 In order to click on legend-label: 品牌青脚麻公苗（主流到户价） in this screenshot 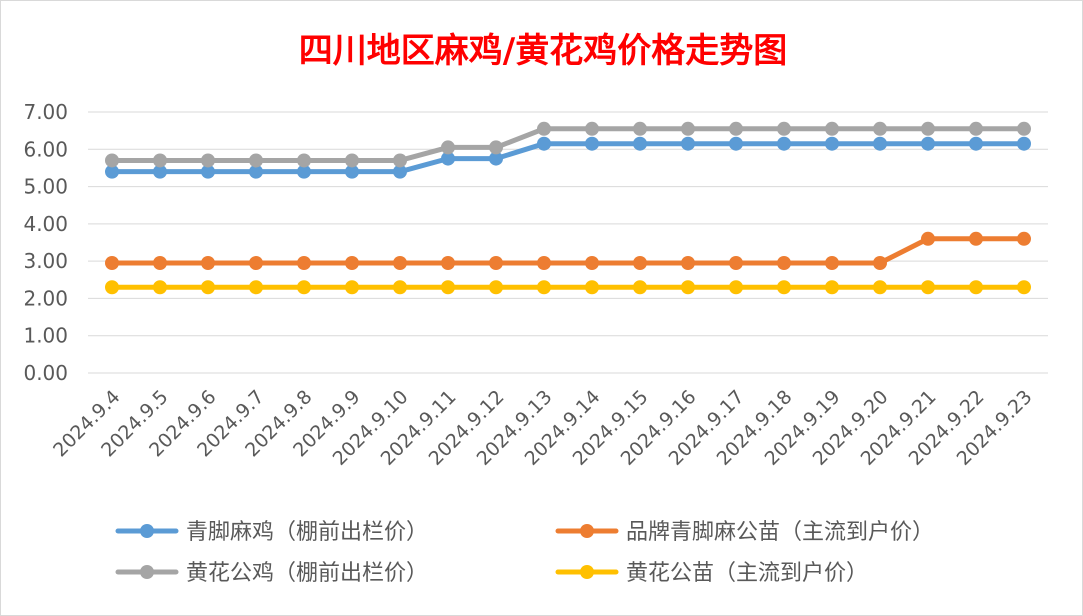, I will do `click(780, 532)`.